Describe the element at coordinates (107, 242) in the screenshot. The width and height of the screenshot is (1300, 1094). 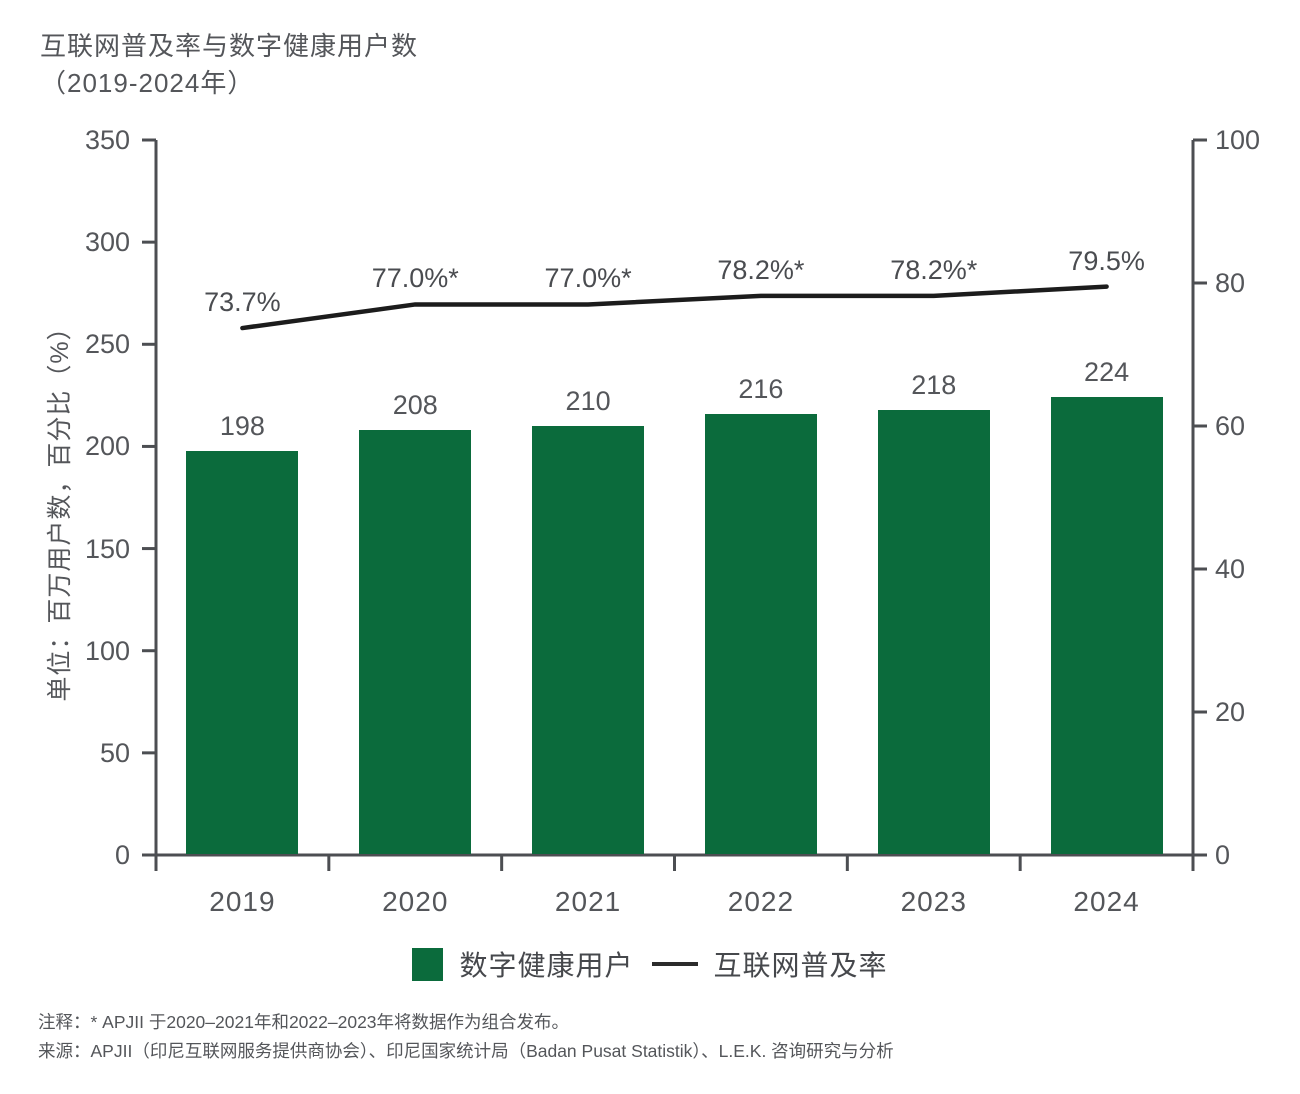
I see `left-axis-tick-label: 300` at that location.